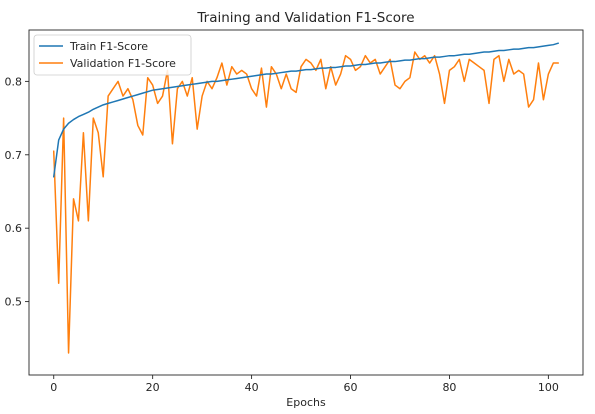  Describe the element at coordinates (449, 387) in the screenshot. I see `x-tick-label: 80` at that location.